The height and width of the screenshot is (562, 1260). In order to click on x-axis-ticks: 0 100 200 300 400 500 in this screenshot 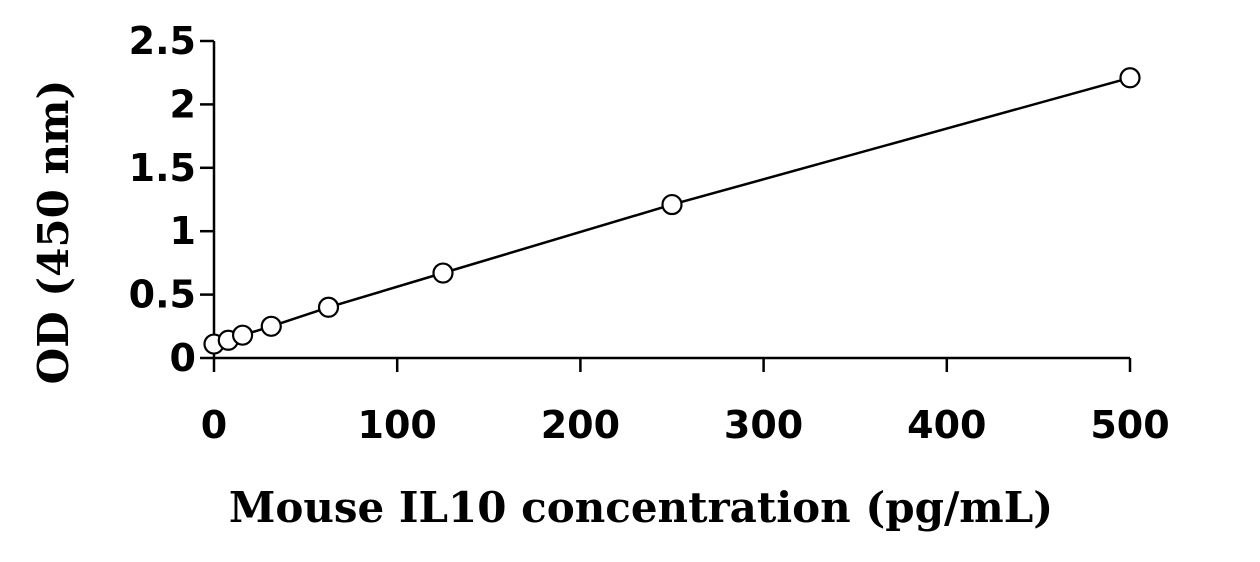, I will do `click(685, 402)`.